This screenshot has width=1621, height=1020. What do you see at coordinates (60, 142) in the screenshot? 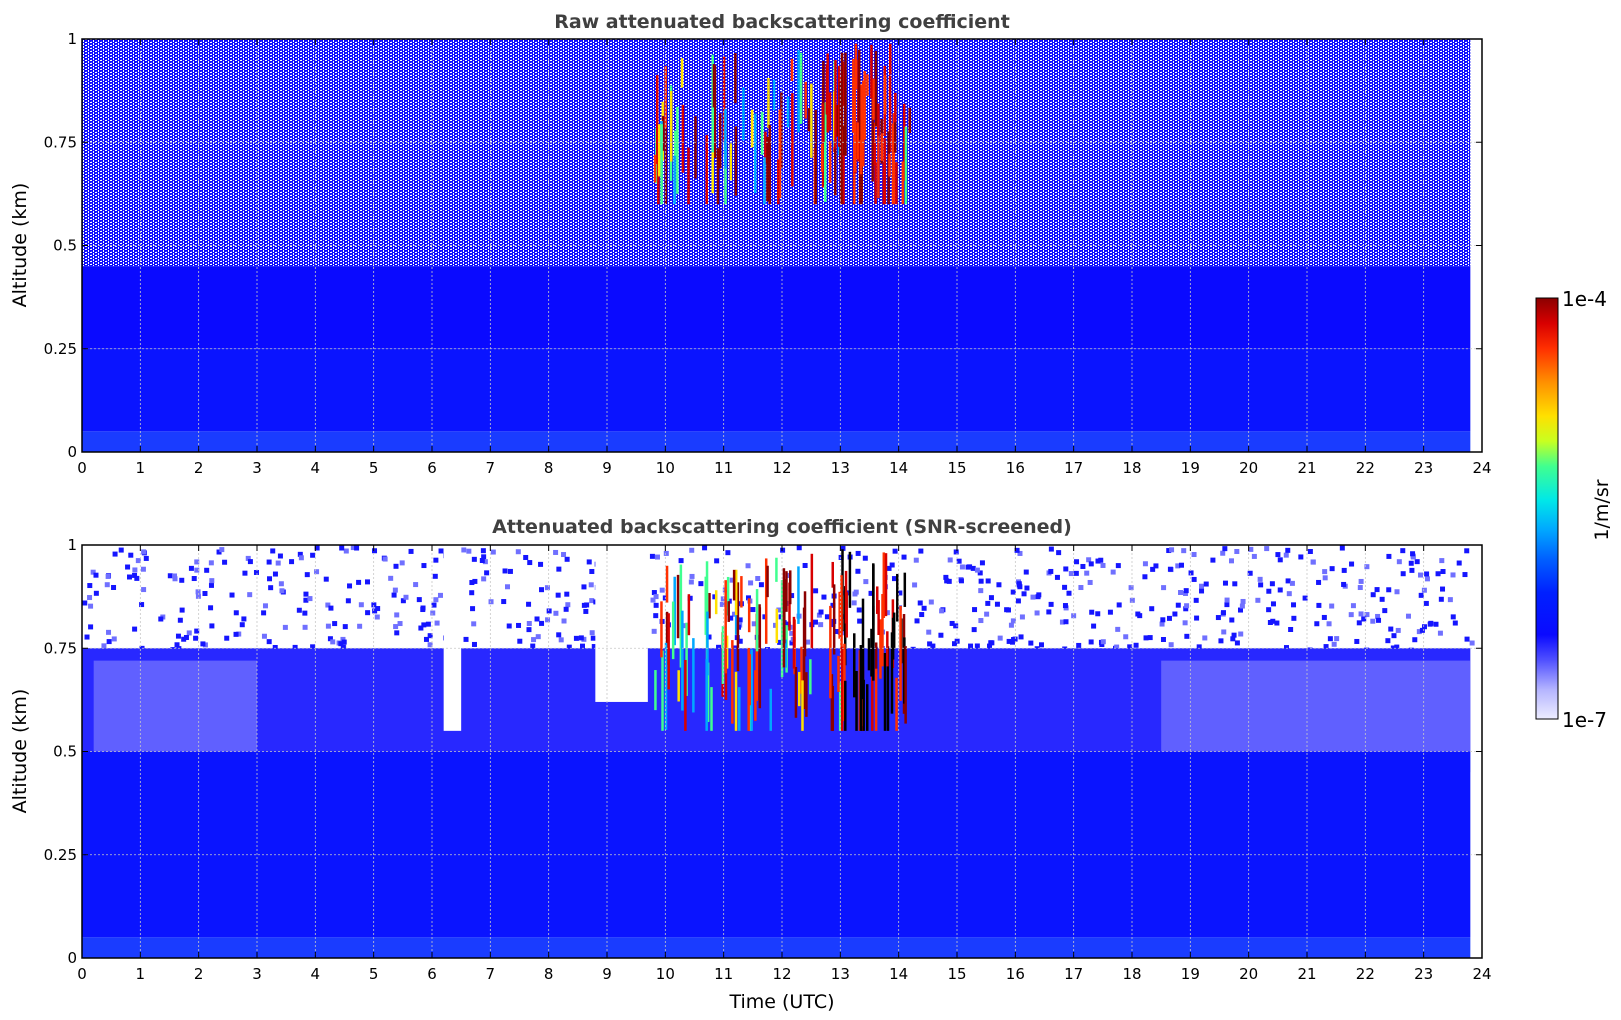
I see `y-tick-label: 0.75` at bounding box center [60, 142].